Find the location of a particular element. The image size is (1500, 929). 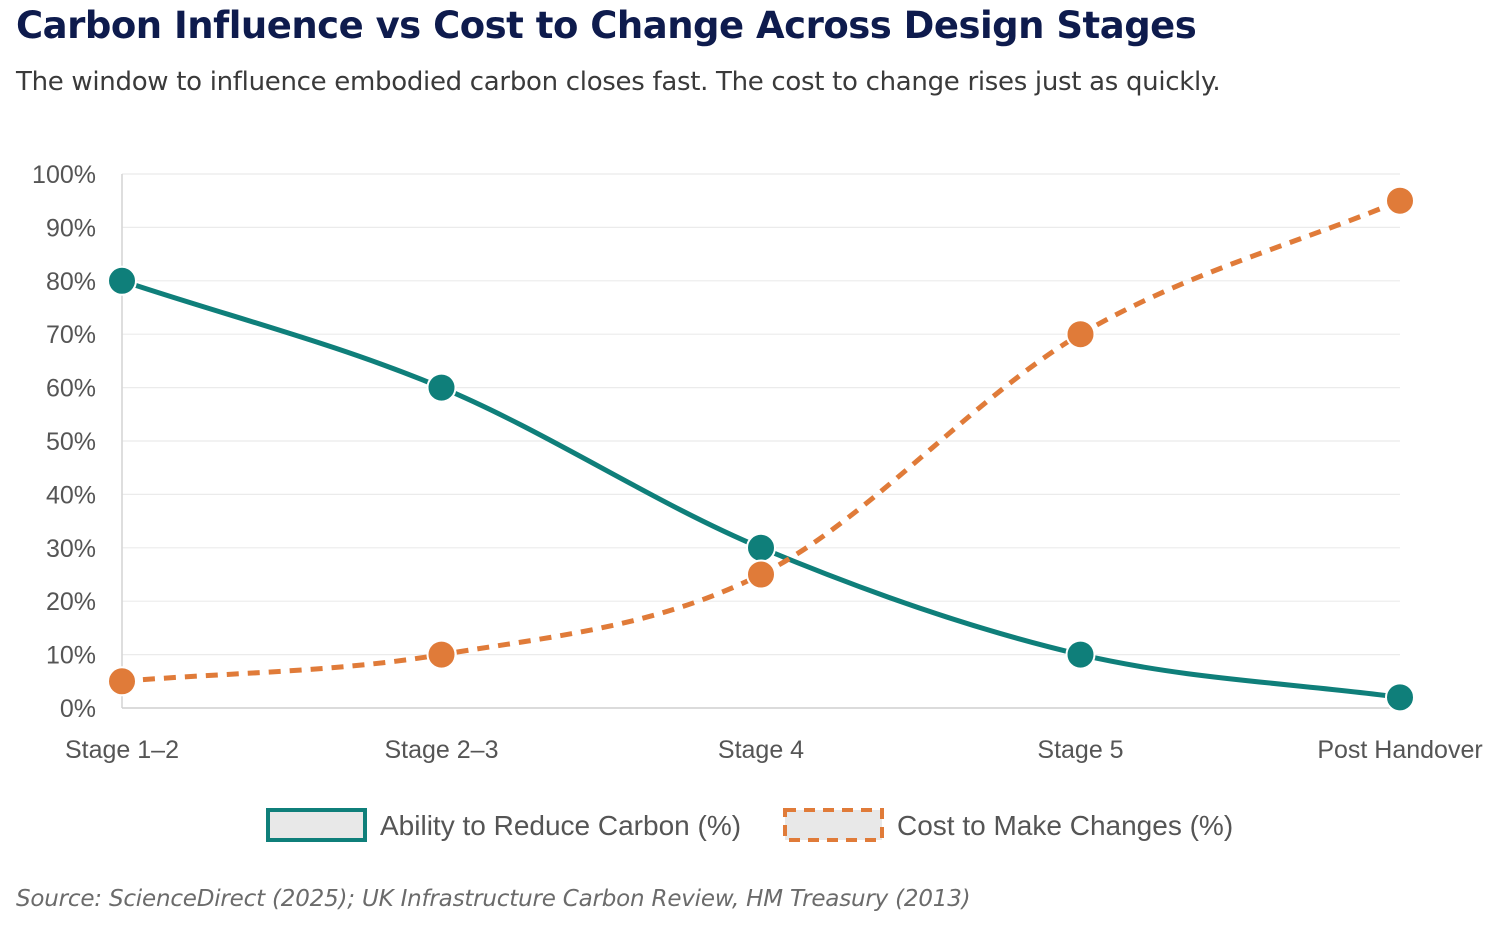

legend-label-2: Cost to Make Changes (%) is located at coordinates (1065, 825).